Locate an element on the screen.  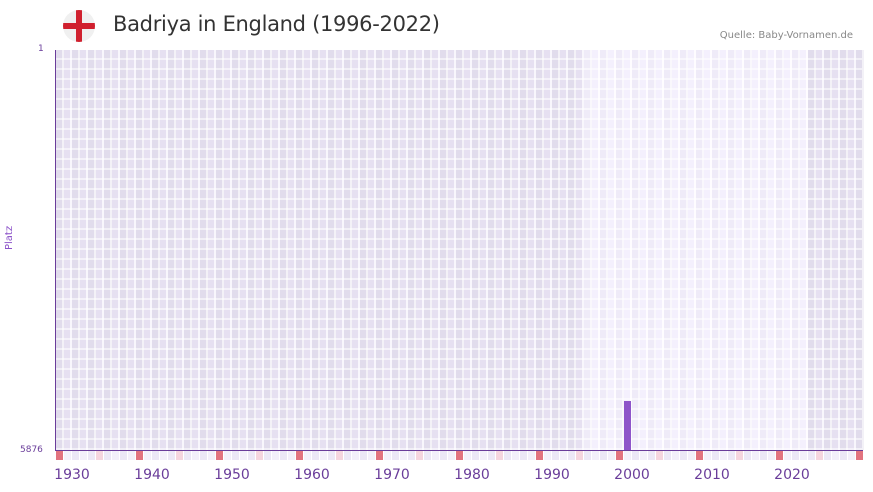
y-axis-line is located at coordinates (55, 250).